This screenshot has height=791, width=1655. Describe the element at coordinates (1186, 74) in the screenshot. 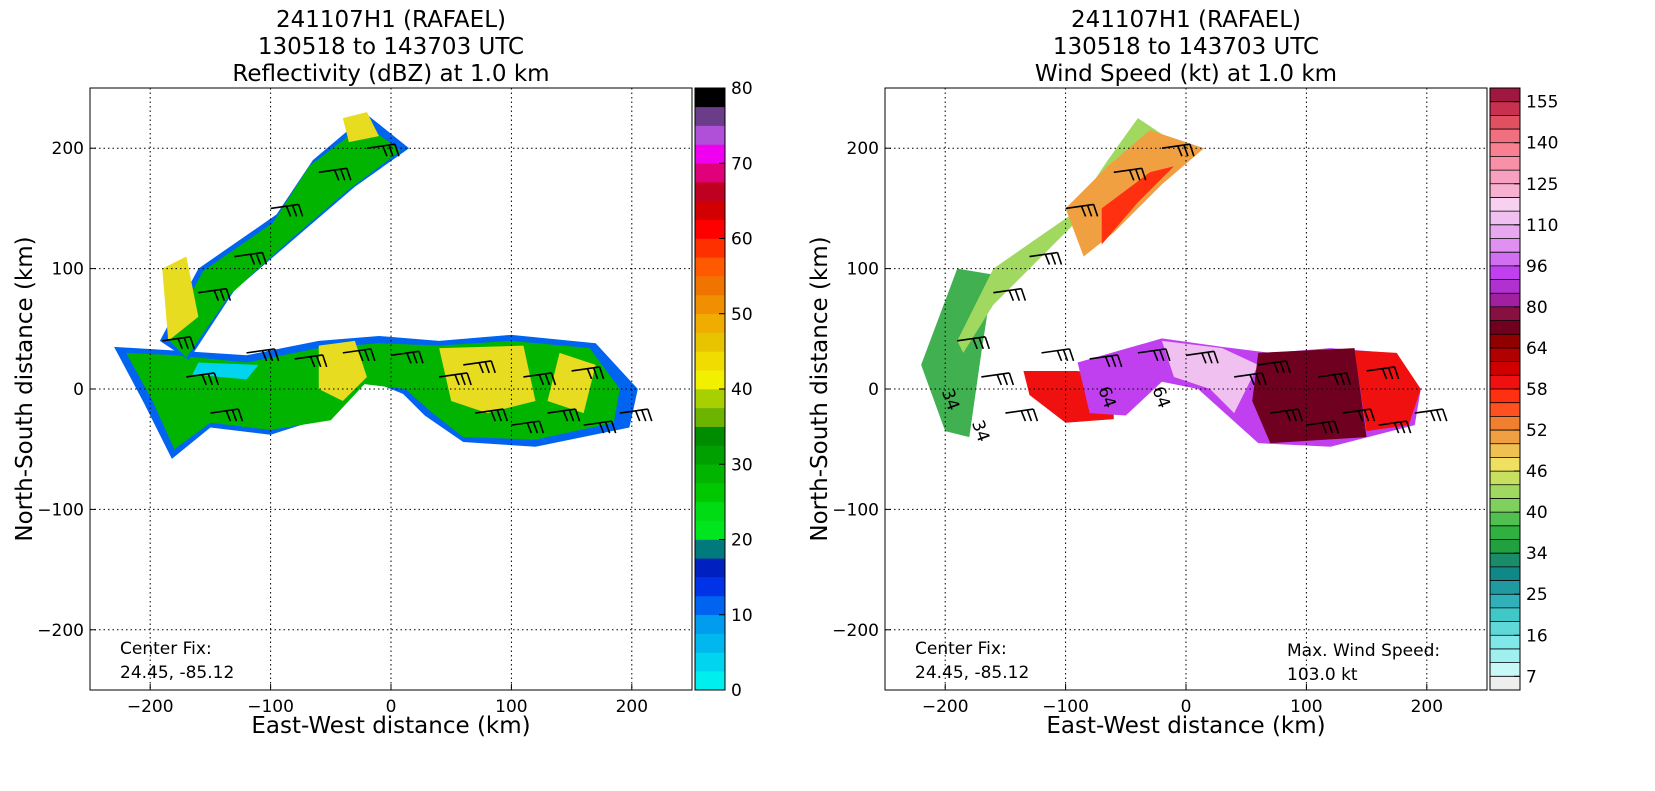

I see `chart-title: Wind Speed (kt) at 1.0 km` at that location.